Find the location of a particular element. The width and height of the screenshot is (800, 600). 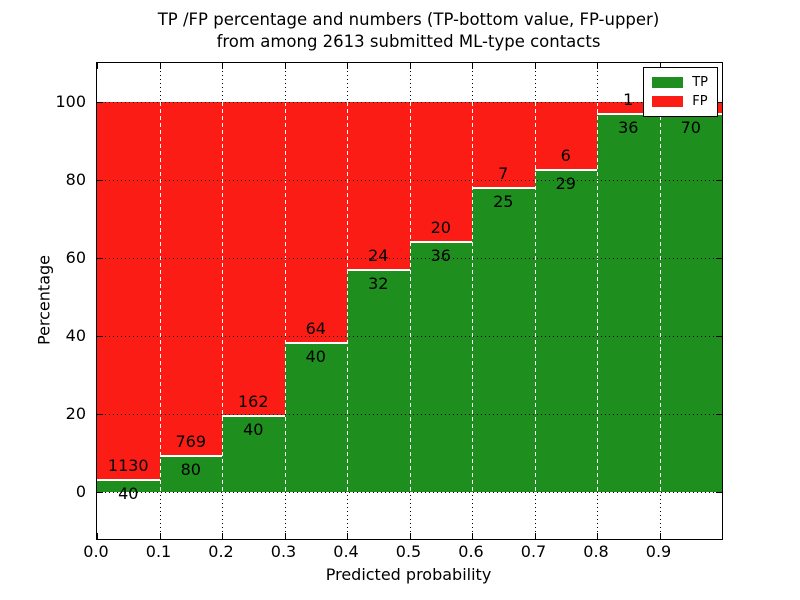

fp-bar-count-label: 1130 is located at coordinates (128, 465).